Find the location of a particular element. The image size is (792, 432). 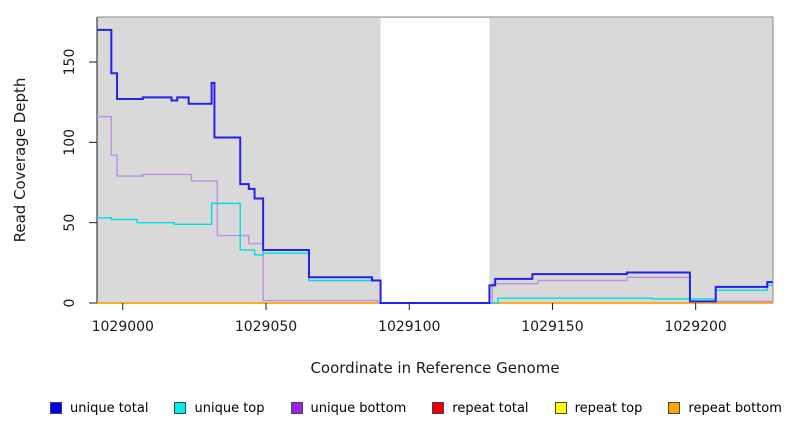

legend-swatch-repeat-bottom is located at coordinates (674, 408).